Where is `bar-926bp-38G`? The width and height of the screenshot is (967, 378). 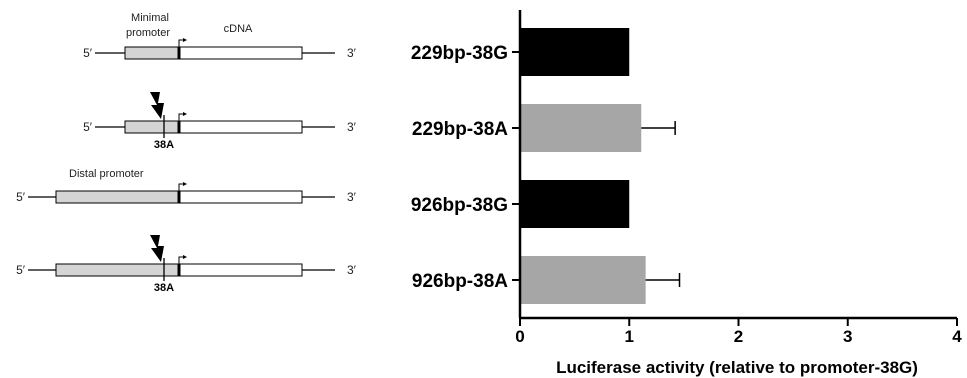
bar-926bp-38G is located at coordinates (575, 204).